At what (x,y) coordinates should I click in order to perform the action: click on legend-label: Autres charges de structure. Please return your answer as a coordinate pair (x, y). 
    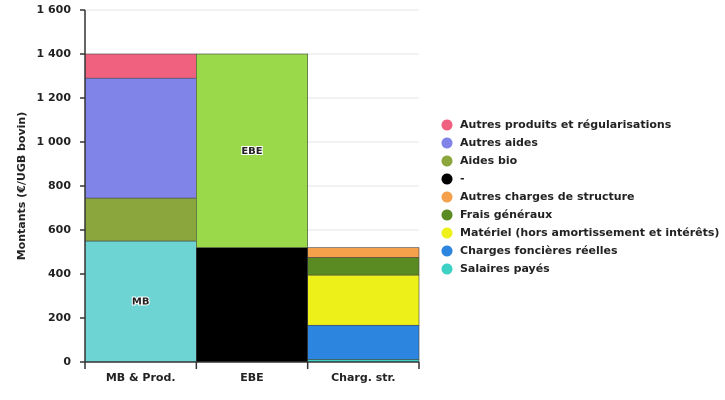
    Looking at the image, I should click on (547, 196).